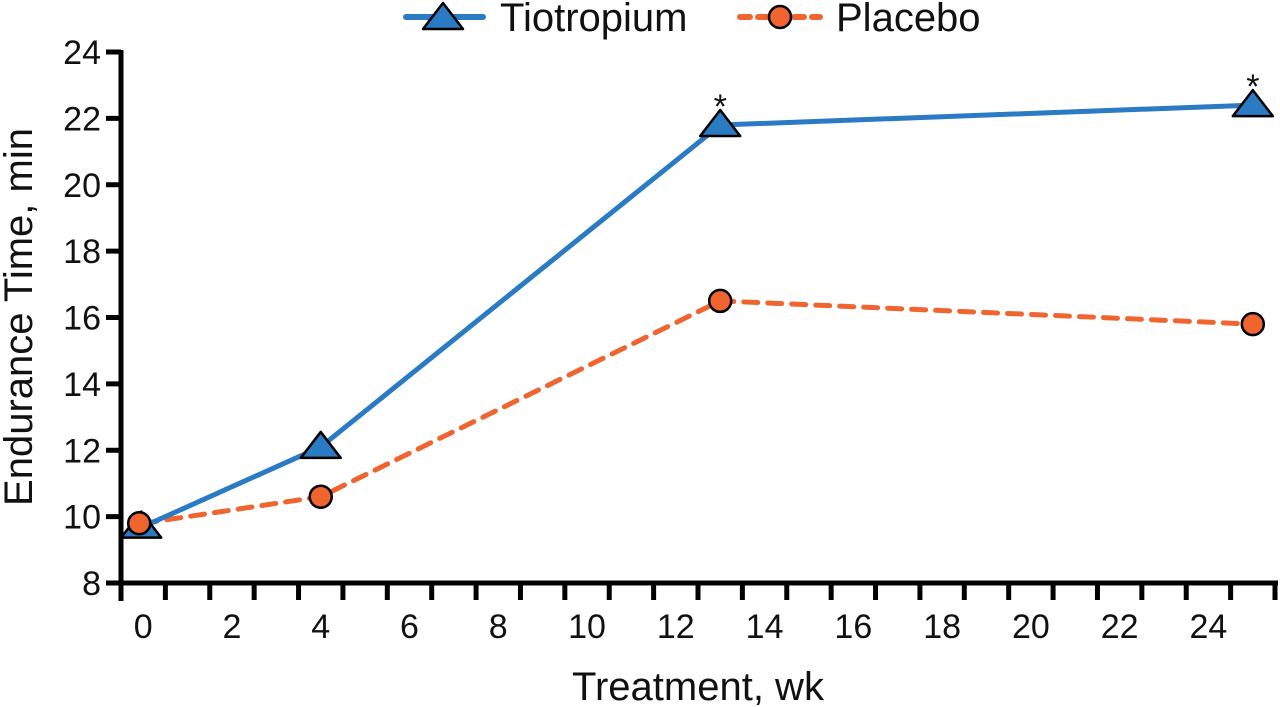 Image resolution: width=1280 pixels, height=707 pixels. I want to click on y-axis-label: Endurance Time, min, so click(20, 317).